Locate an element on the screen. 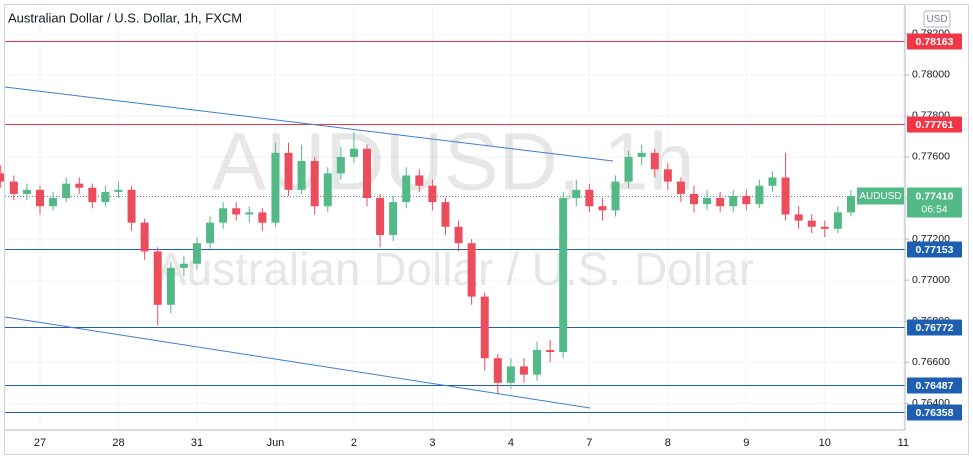 Image resolution: width=973 pixels, height=459 pixels. x-tick-label: 3 is located at coordinates (432, 443).